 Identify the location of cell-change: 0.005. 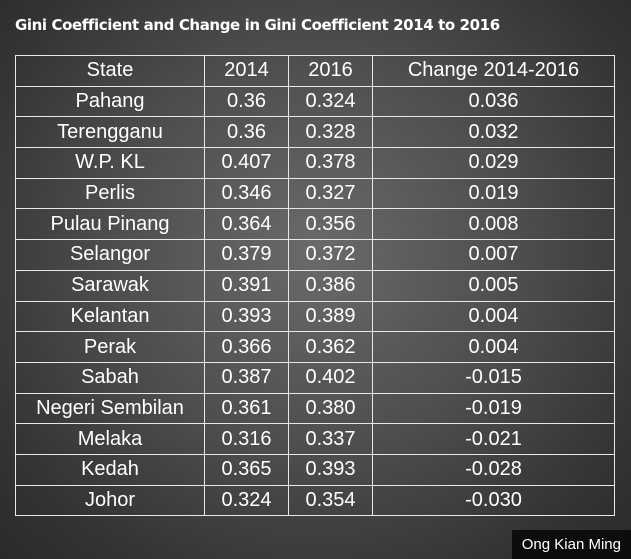
(493, 285).